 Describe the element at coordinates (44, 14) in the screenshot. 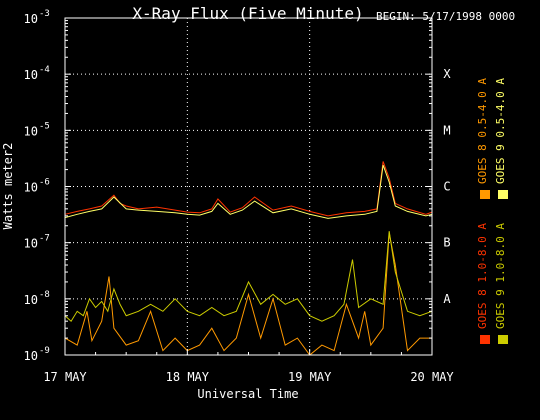

I see `y-tick-exponent: -3` at that location.